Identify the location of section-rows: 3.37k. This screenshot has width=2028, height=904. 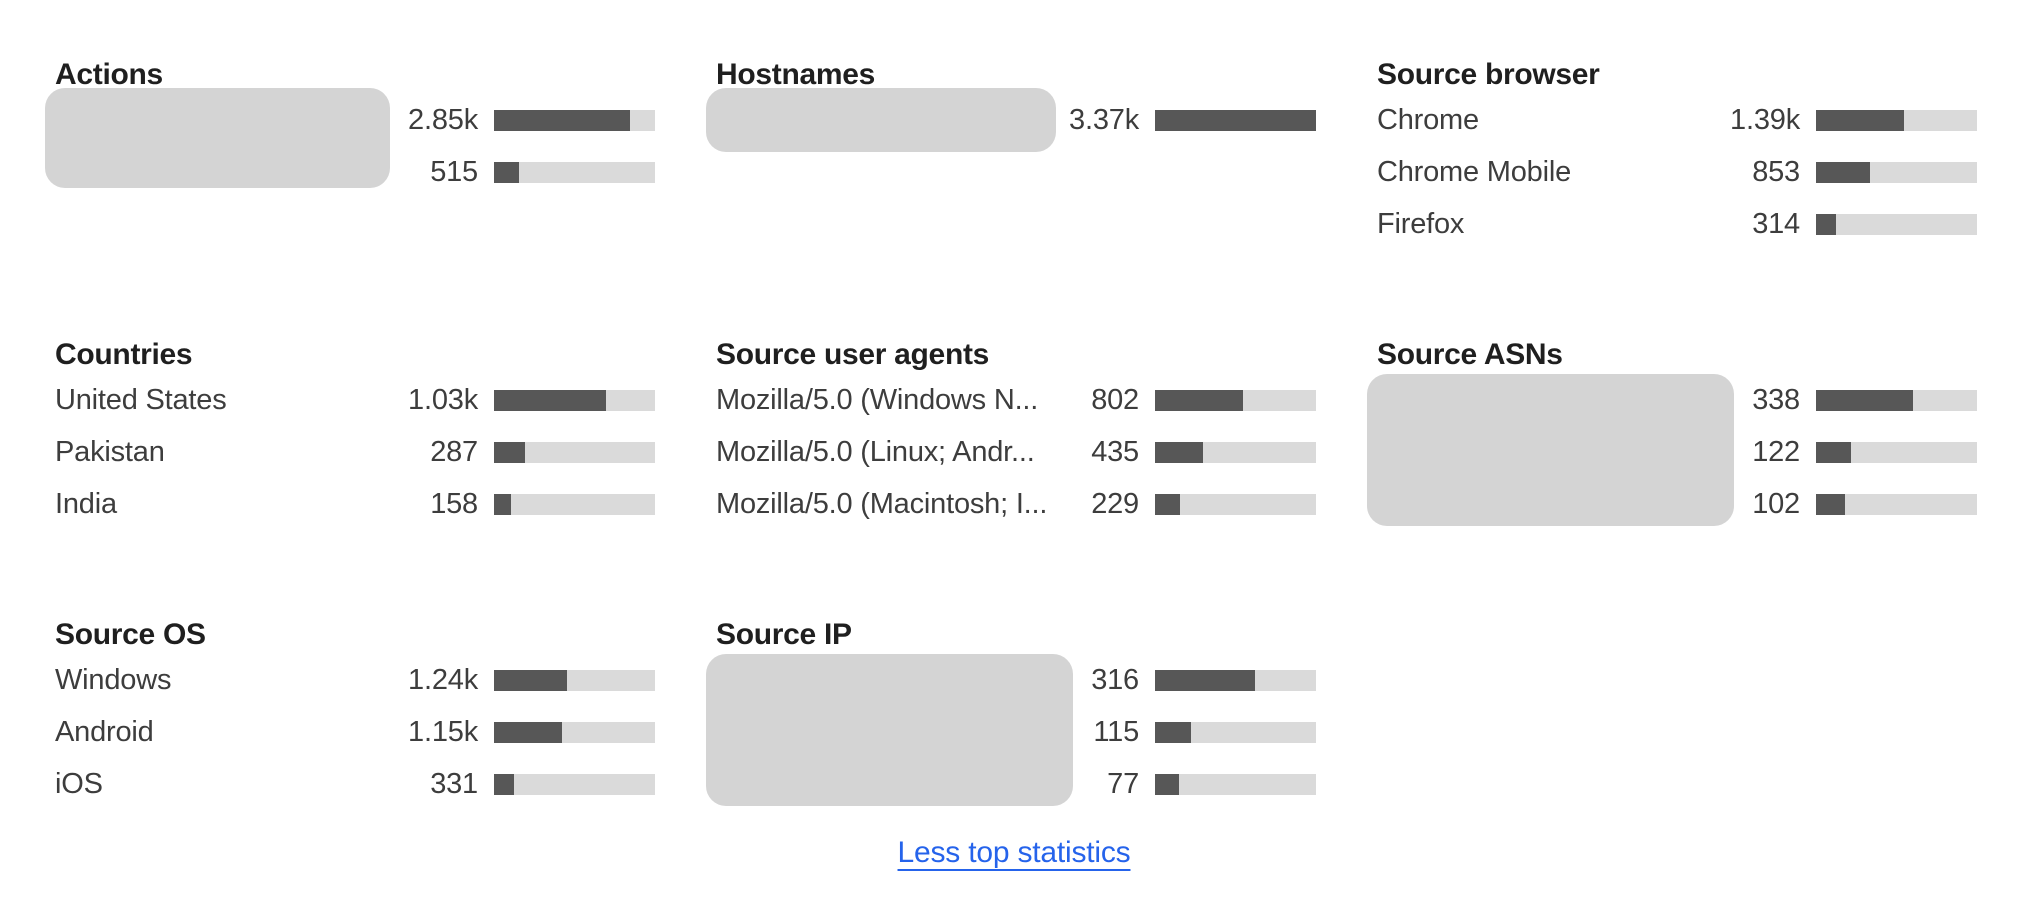
(1011, 120).